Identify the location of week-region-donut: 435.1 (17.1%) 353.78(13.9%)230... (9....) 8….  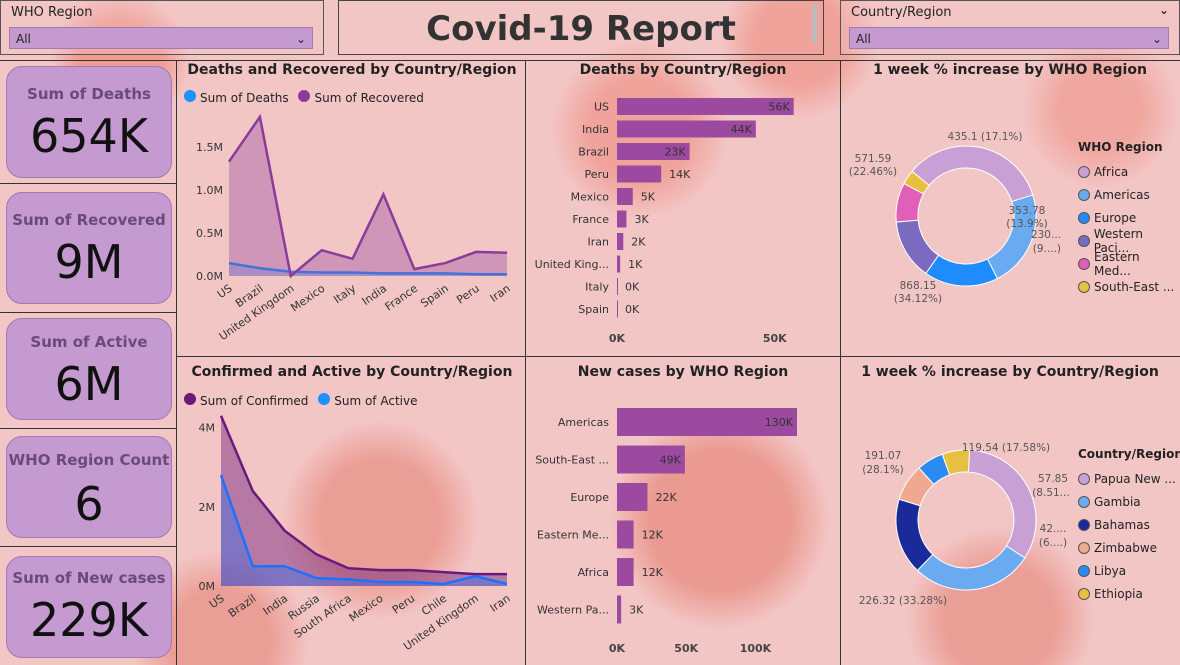
(955, 218).